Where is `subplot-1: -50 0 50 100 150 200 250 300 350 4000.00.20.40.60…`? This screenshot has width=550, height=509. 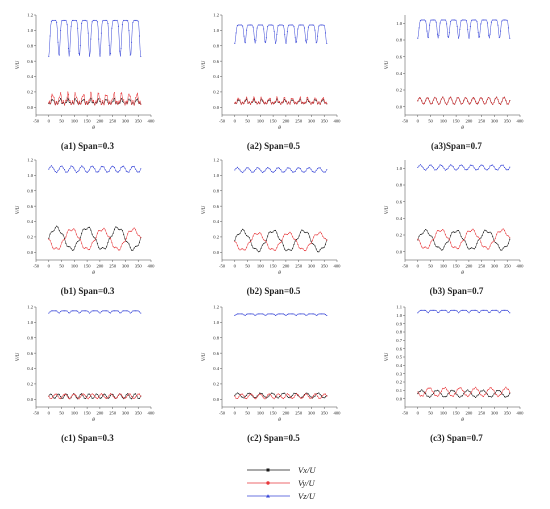
subplot-1: -50 0 50 100 150 200 250 300 350 4000.00.20.40.60… is located at coordinates (85, 82).